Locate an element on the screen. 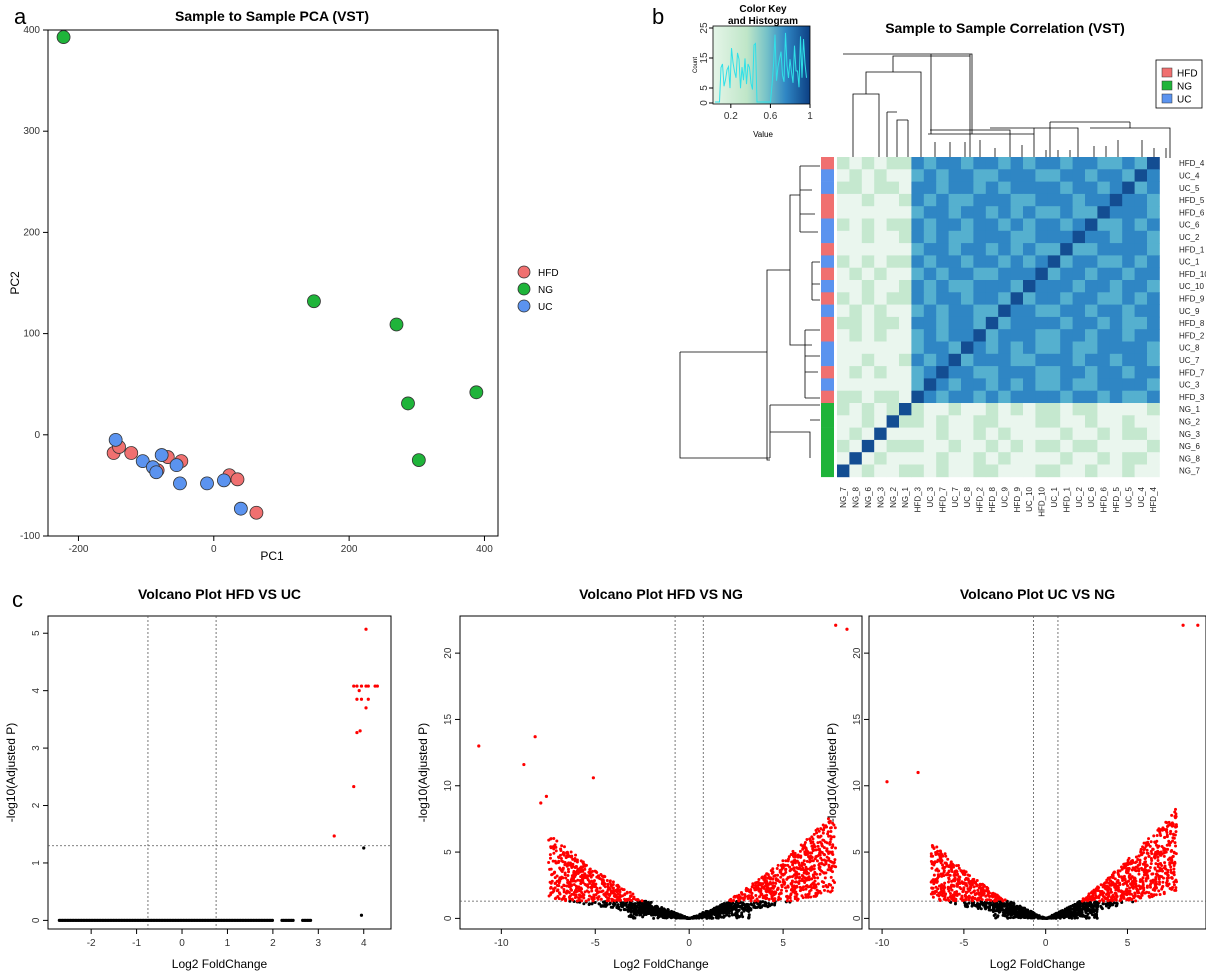  pca-legend-label: HFD is located at coordinates (548, 273).